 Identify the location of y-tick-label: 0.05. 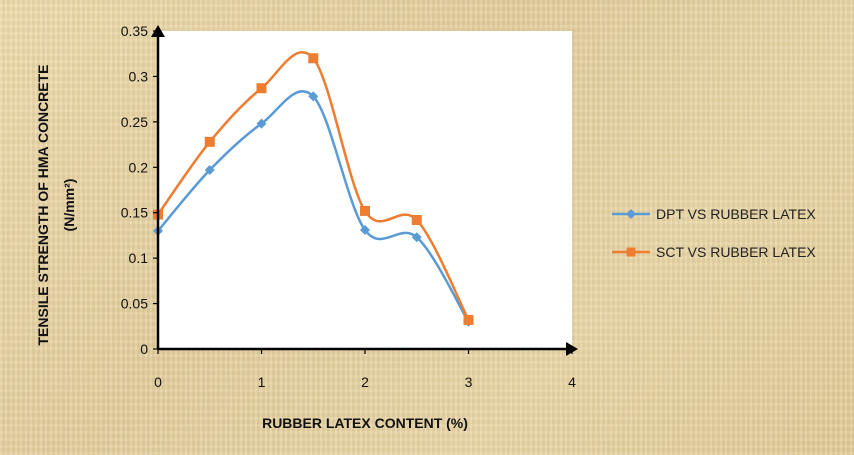
(134, 304).